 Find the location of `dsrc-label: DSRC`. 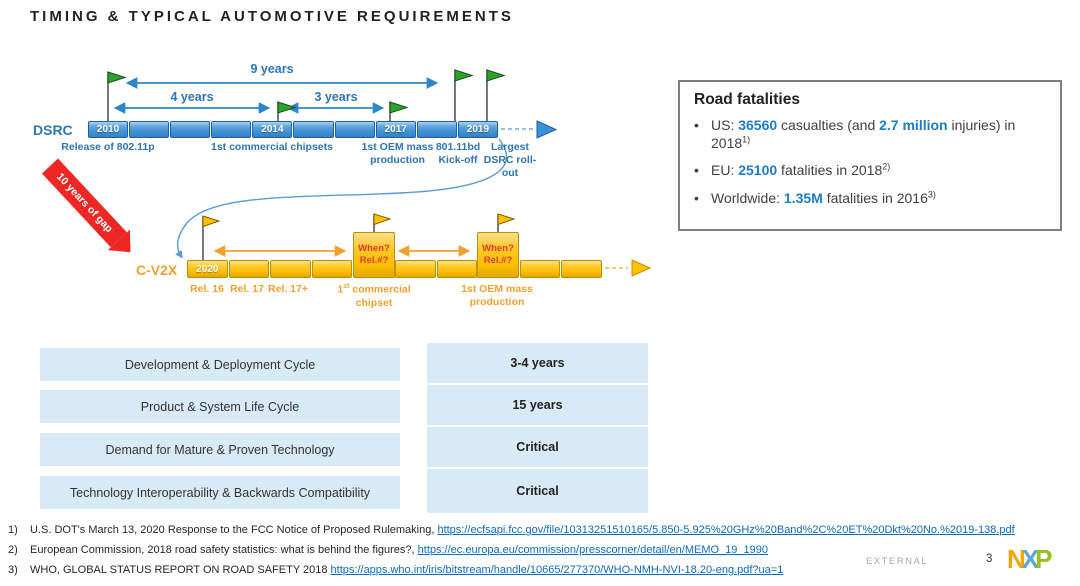

dsrc-label: DSRC is located at coordinates (53, 130).